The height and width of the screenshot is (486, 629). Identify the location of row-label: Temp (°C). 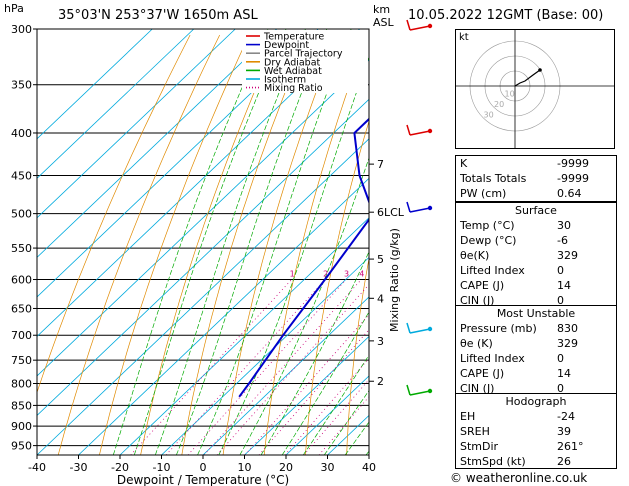
(487, 225).